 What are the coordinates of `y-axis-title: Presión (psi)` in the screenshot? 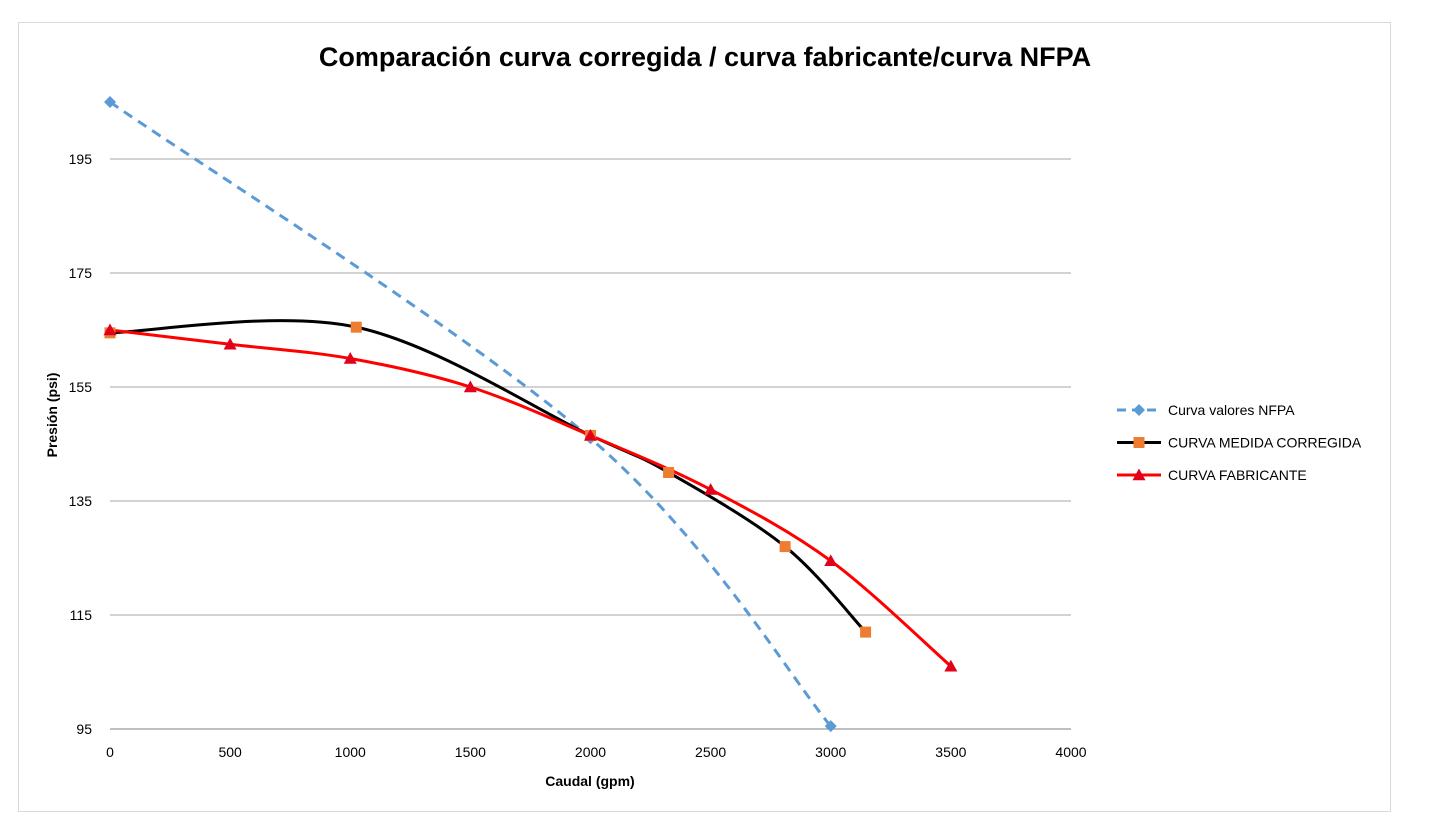 It's located at (52, 415).